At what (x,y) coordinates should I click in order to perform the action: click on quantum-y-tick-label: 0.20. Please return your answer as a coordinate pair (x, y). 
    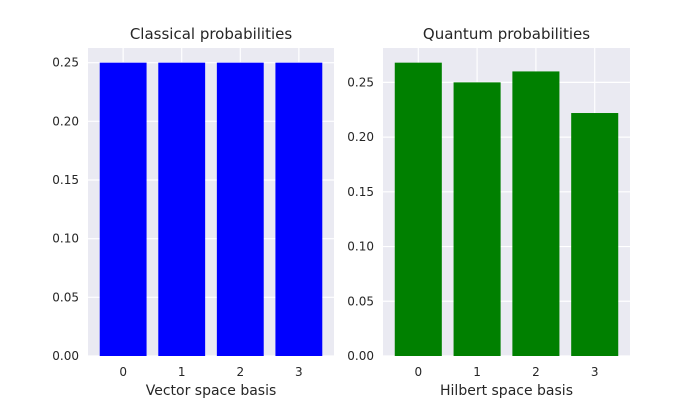
    Looking at the image, I should click on (360, 137).